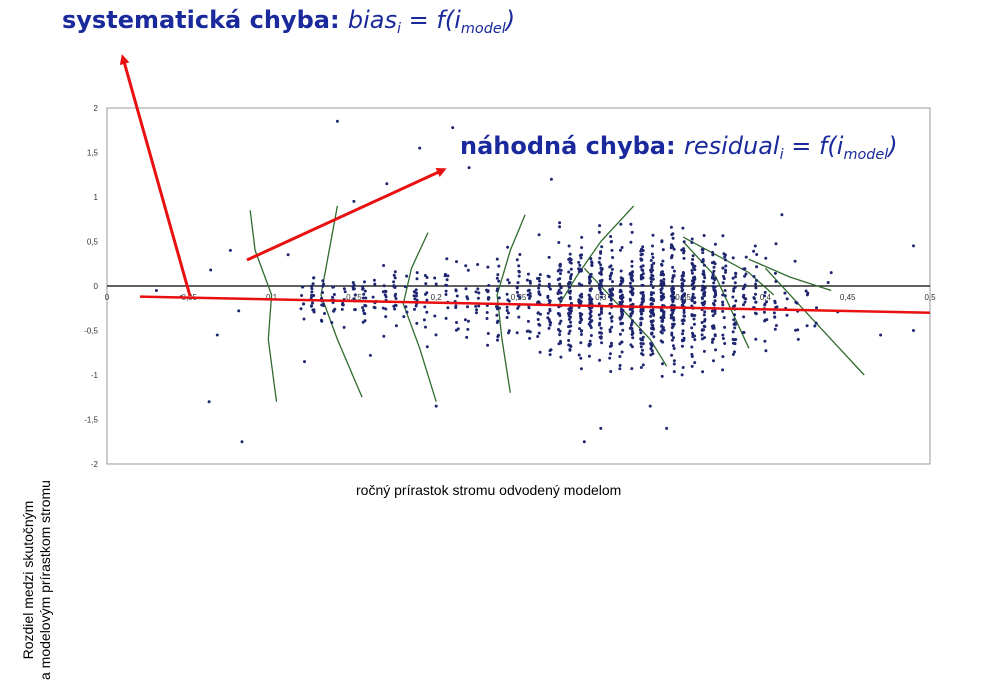  What do you see at coordinates (766, 297) in the screenshot?
I see `x-tick-label: 0,4` at bounding box center [766, 297].